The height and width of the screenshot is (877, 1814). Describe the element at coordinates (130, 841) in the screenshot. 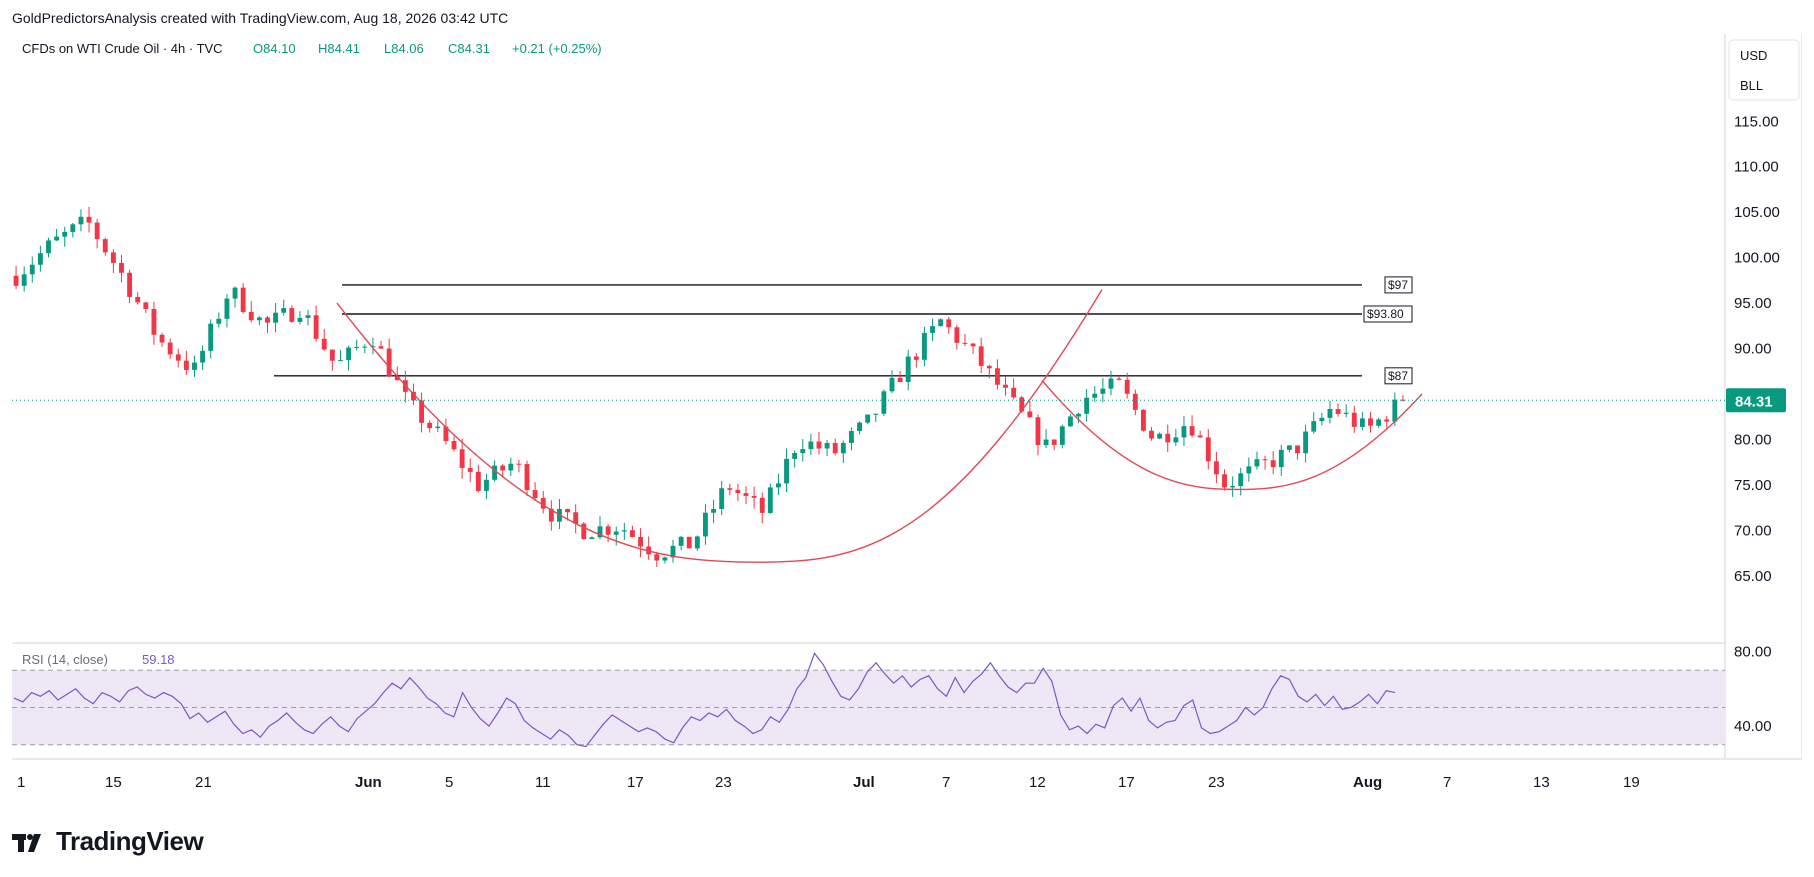

I see `tradingview-wordmark: TradingView` at that location.